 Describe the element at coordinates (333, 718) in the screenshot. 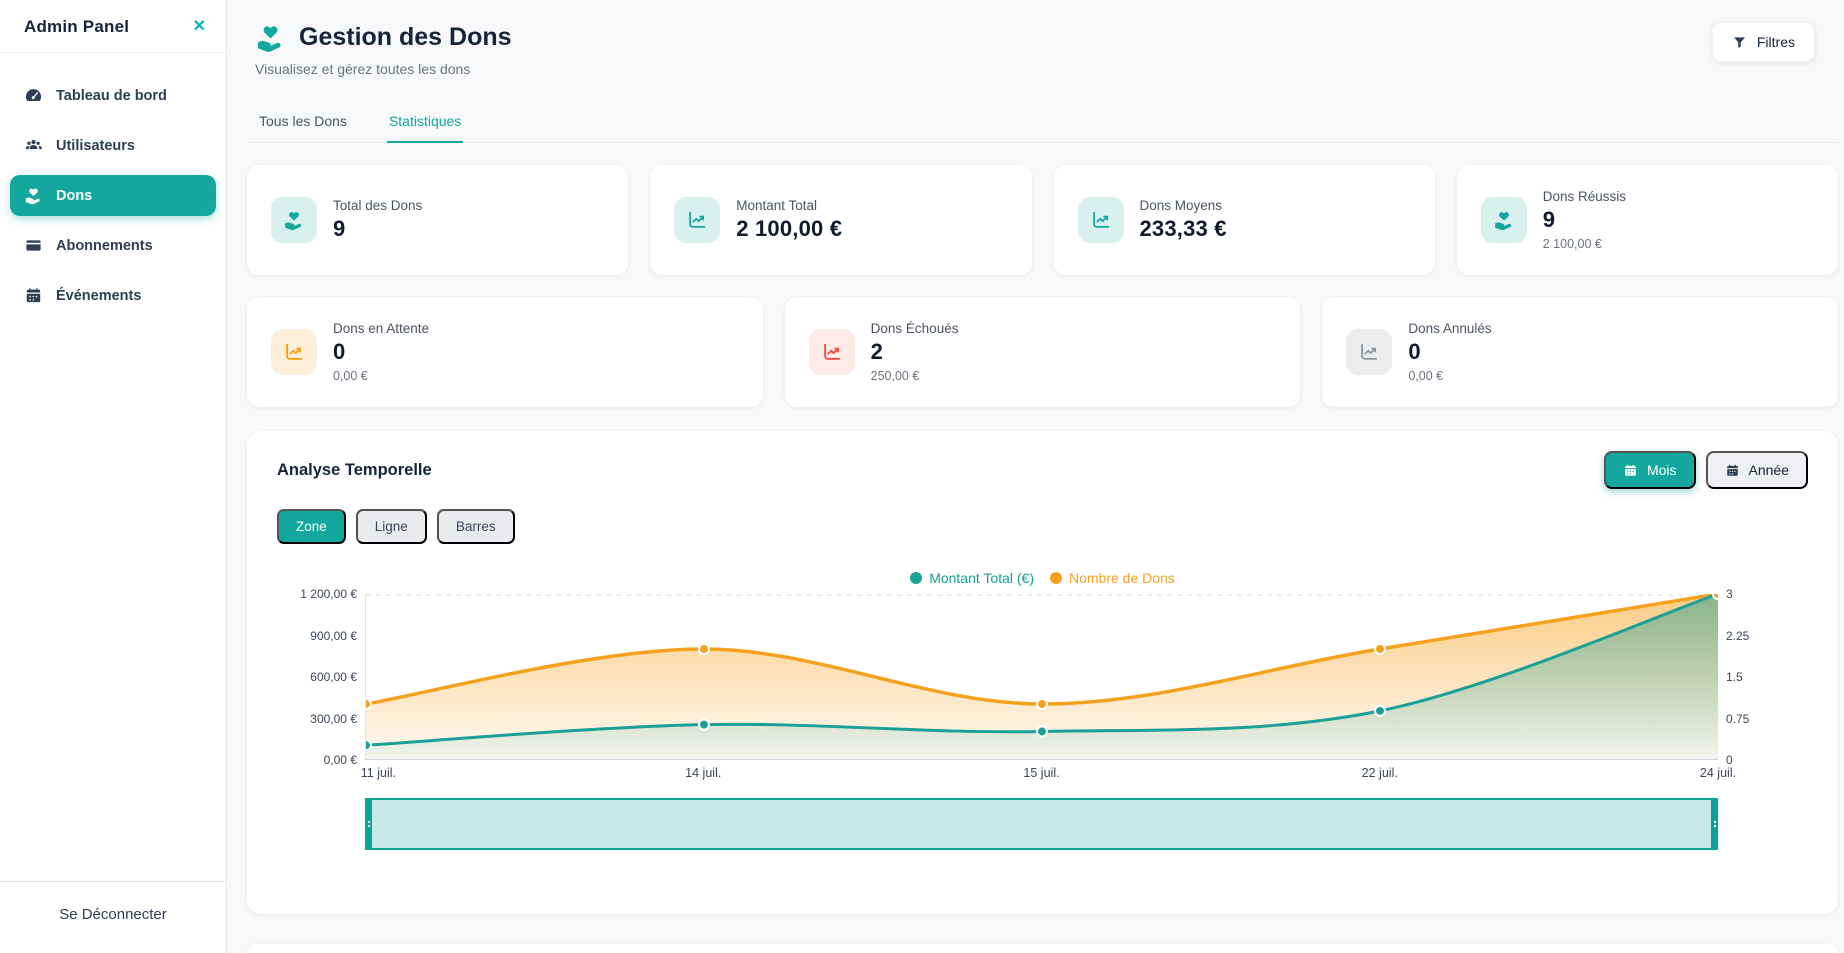

I see `y-axis-tick: 300,00 €` at that location.